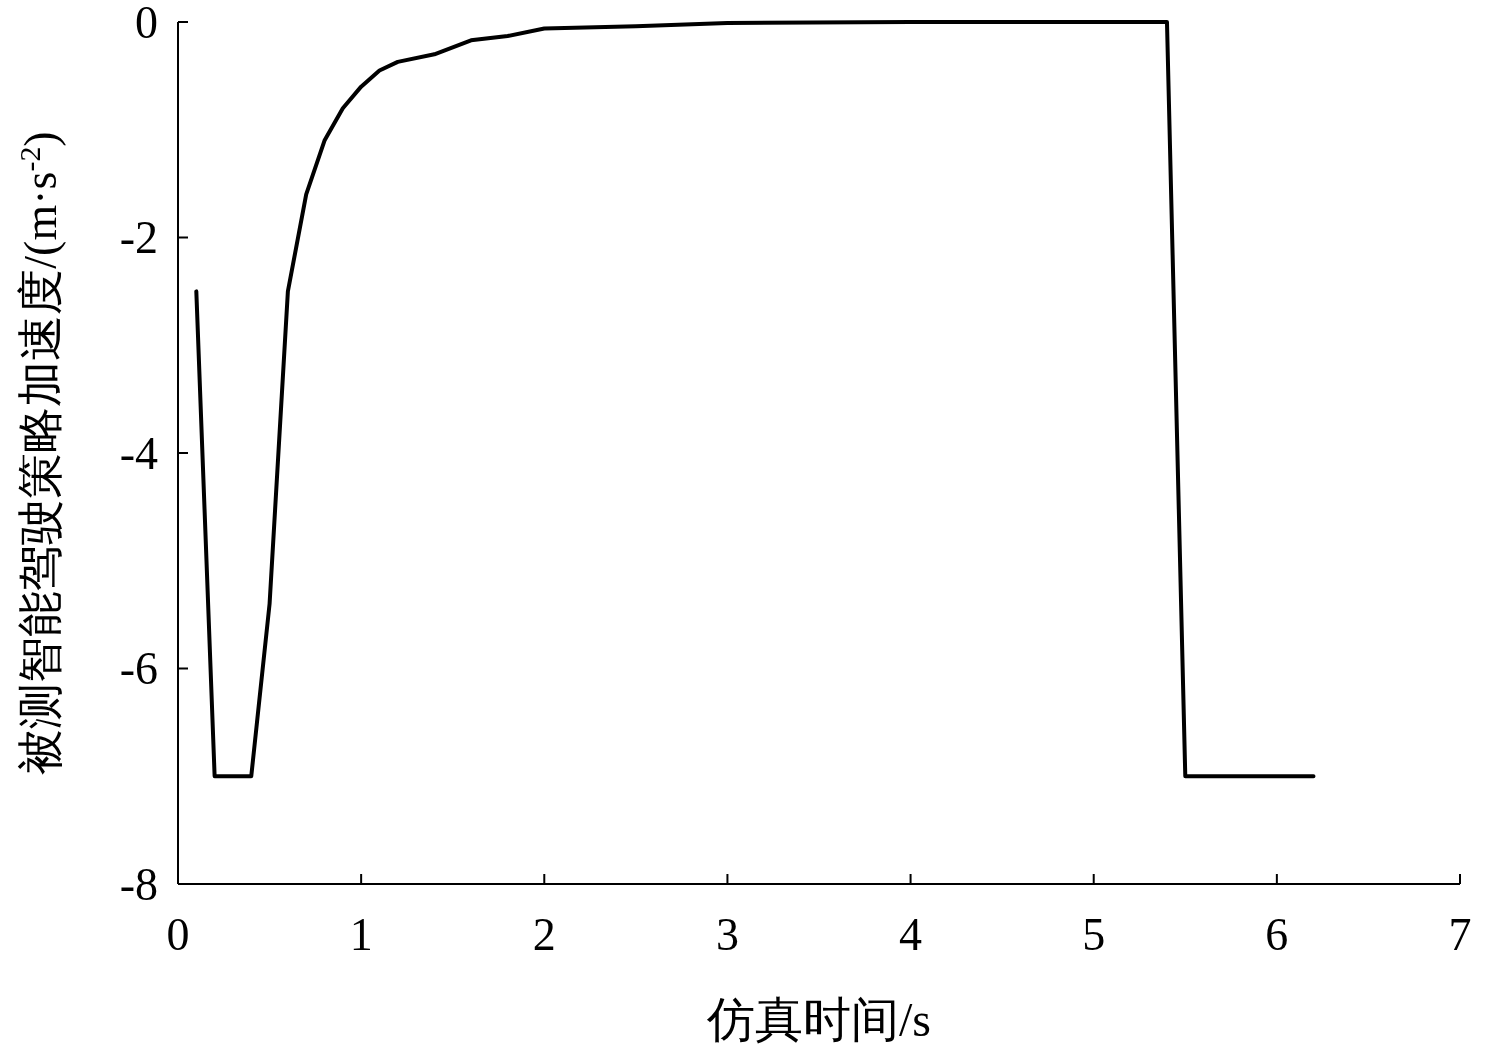  What do you see at coordinates (178, 934) in the screenshot?
I see `x-tick-label: 0` at bounding box center [178, 934].